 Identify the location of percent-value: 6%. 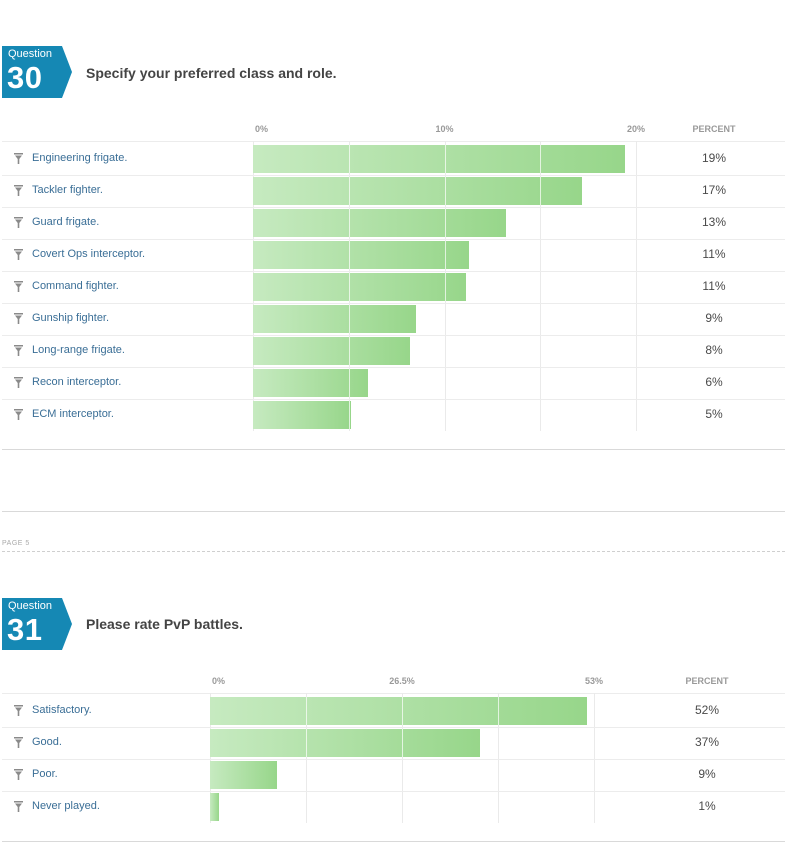
(714, 382).